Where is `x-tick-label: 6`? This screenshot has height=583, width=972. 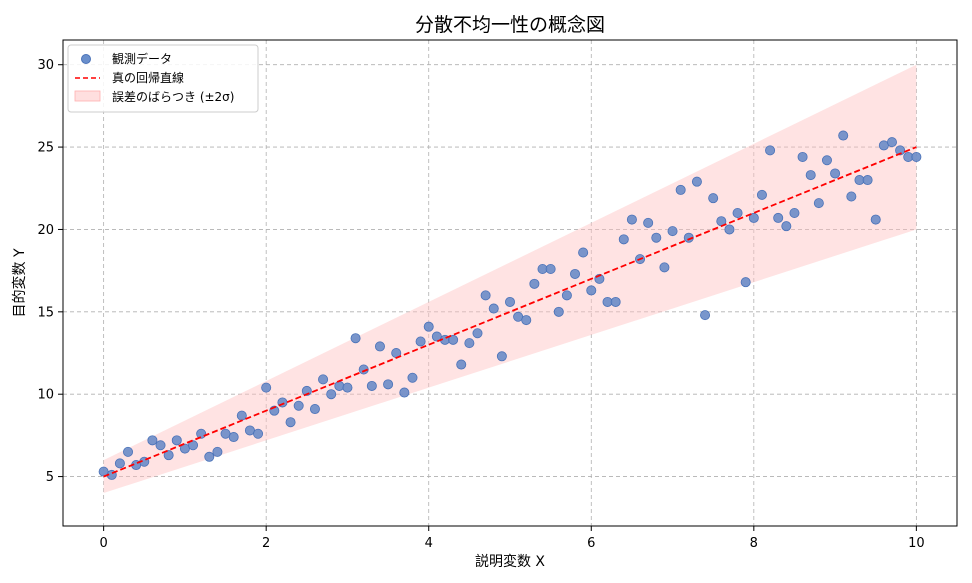 x-tick-label: 6 is located at coordinates (591, 543).